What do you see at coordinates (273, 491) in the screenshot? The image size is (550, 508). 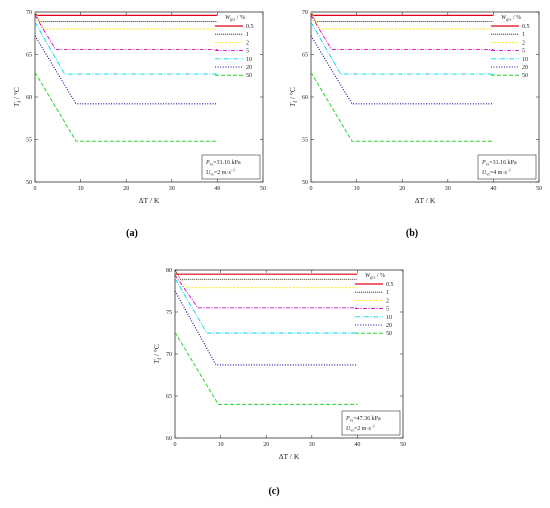 I see `panel-label: (c)` at bounding box center [273, 491].